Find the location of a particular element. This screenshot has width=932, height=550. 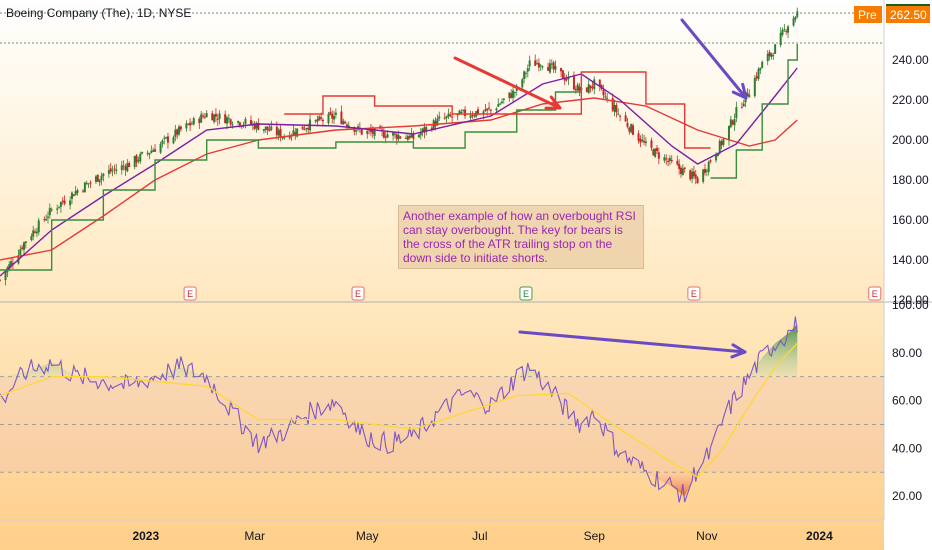

rsi-tick-label: 40.00 is located at coordinates (907, 448).